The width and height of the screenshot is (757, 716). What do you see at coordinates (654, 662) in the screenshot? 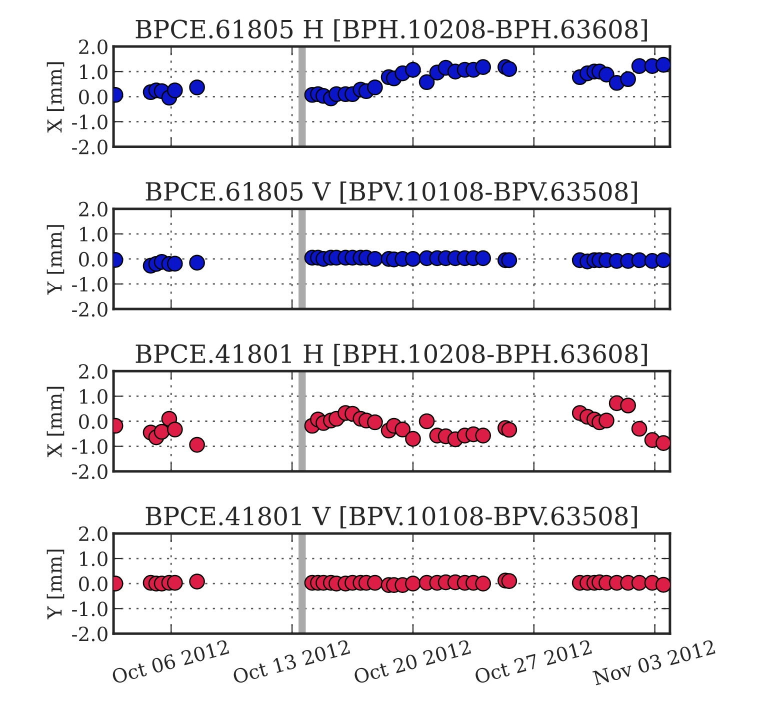
I see `x-tick-label: Nov 03 2012` at bounding box center [654, 662].